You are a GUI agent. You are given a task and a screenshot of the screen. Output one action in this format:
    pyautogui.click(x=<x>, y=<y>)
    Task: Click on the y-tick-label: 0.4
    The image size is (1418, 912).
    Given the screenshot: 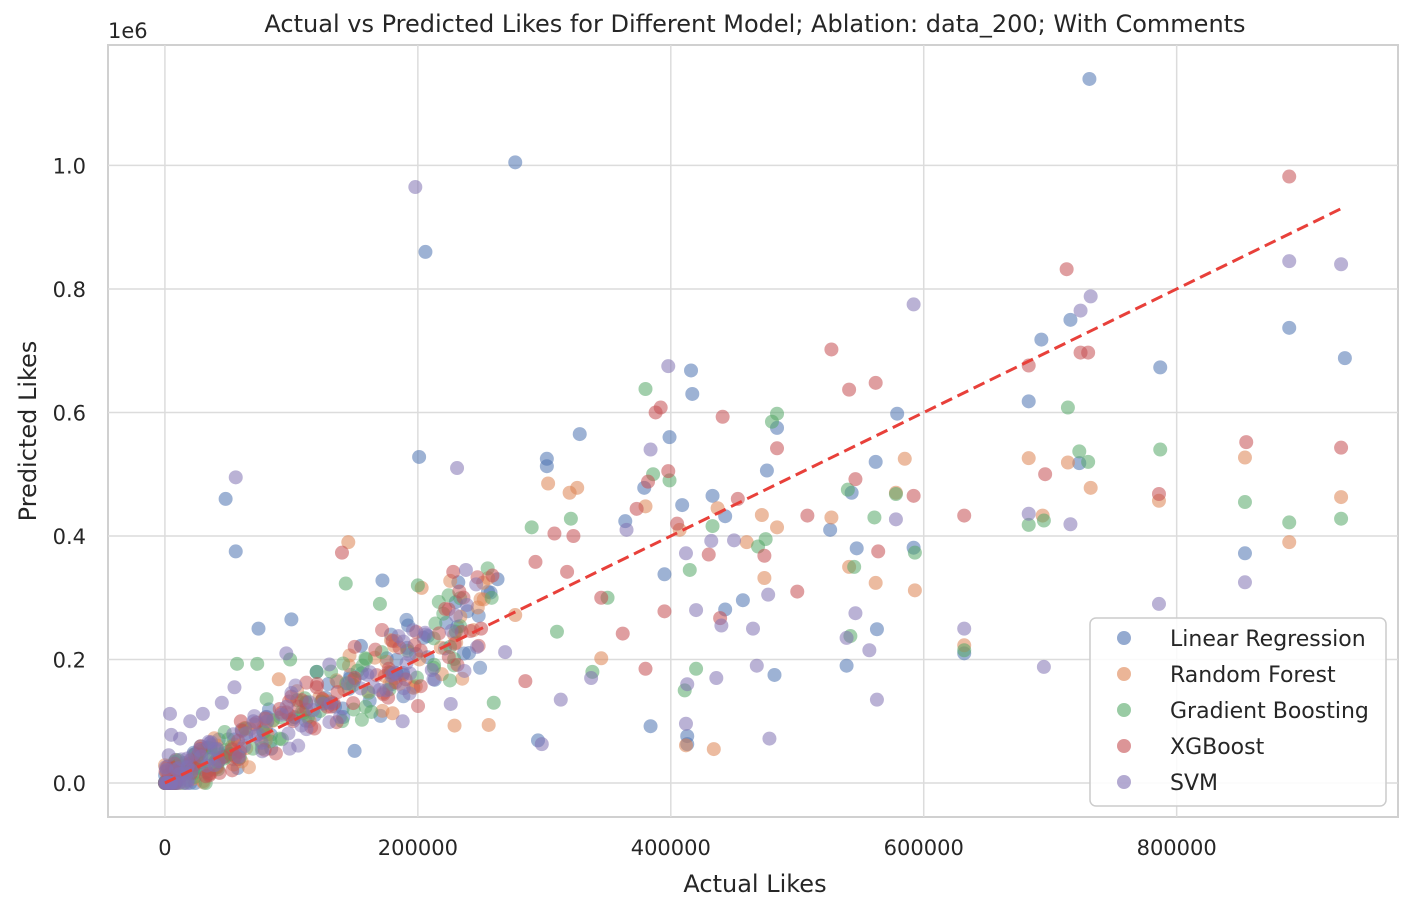 What is the action you would take?
    pyautogui.click(x=69, y=537)
    